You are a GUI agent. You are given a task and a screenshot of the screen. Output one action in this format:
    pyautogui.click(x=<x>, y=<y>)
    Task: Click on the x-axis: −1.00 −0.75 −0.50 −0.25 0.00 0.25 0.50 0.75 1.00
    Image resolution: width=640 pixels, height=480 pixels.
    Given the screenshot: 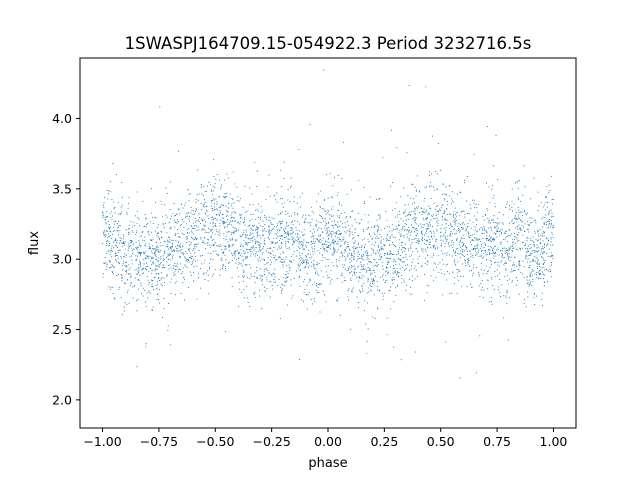 What is the action you would take?
    pyautogui.click(x=325, y=438)
    